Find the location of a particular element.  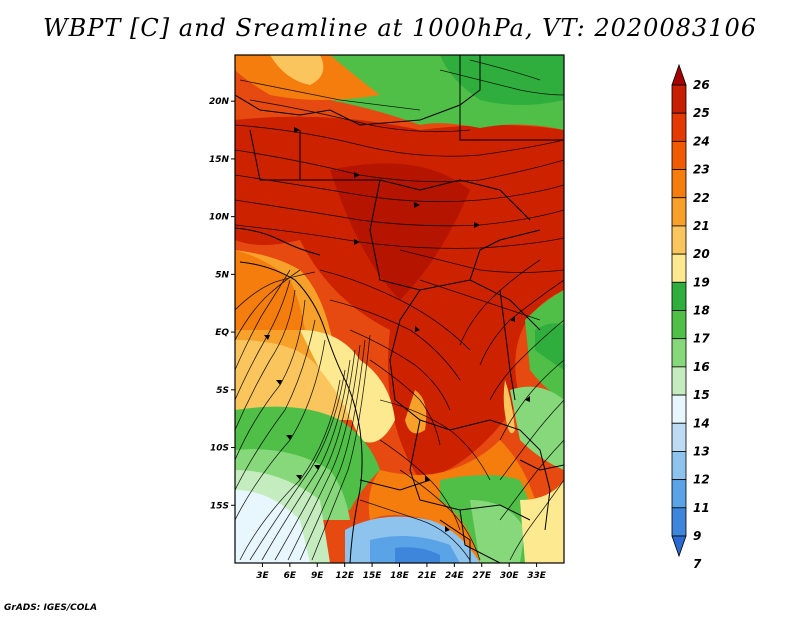

colorbar-label: 7 is located at coordinates (697, 564).